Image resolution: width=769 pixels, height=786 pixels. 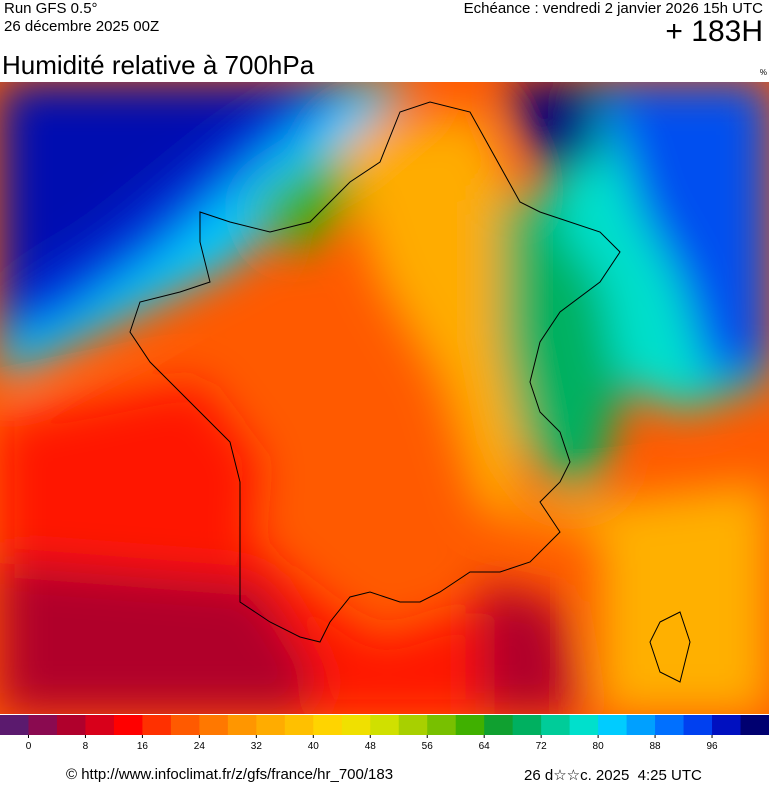 I want to click on colorbar-tick-label: 40, so click(x=314, y=746).